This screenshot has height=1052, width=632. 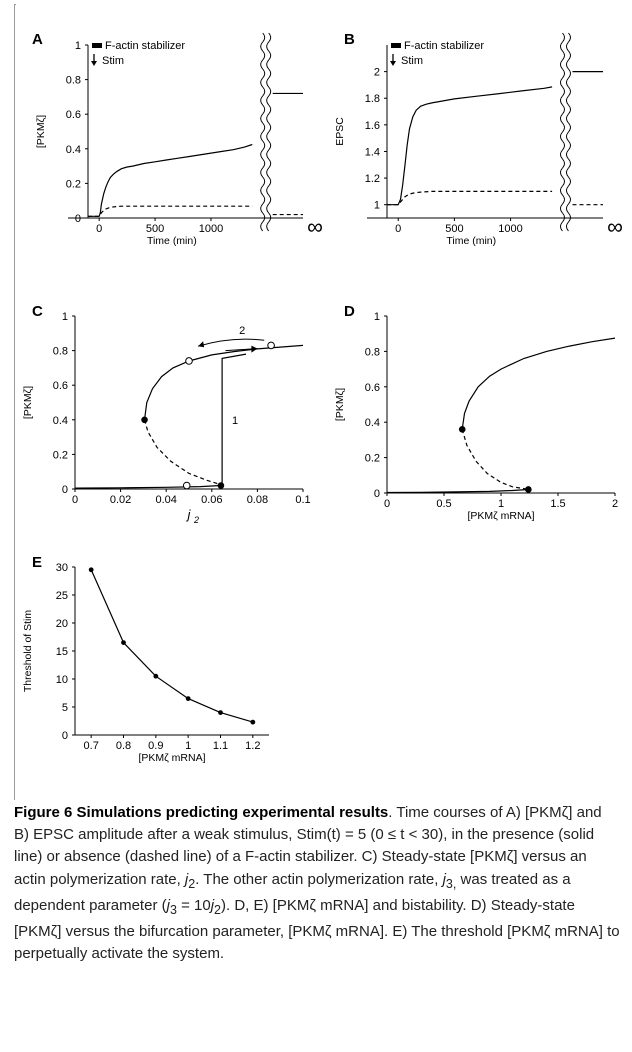 What do you see at coordinates (196, 520) in the screenshot?
I see `panel-c-x-axis-label-sub: 2` at bounding box center [196, 520].